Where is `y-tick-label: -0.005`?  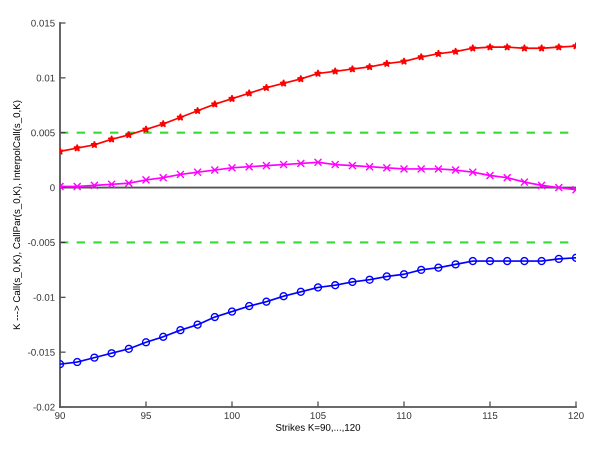 y-tick-label: -0.005 is located at coordinates (41, 242).